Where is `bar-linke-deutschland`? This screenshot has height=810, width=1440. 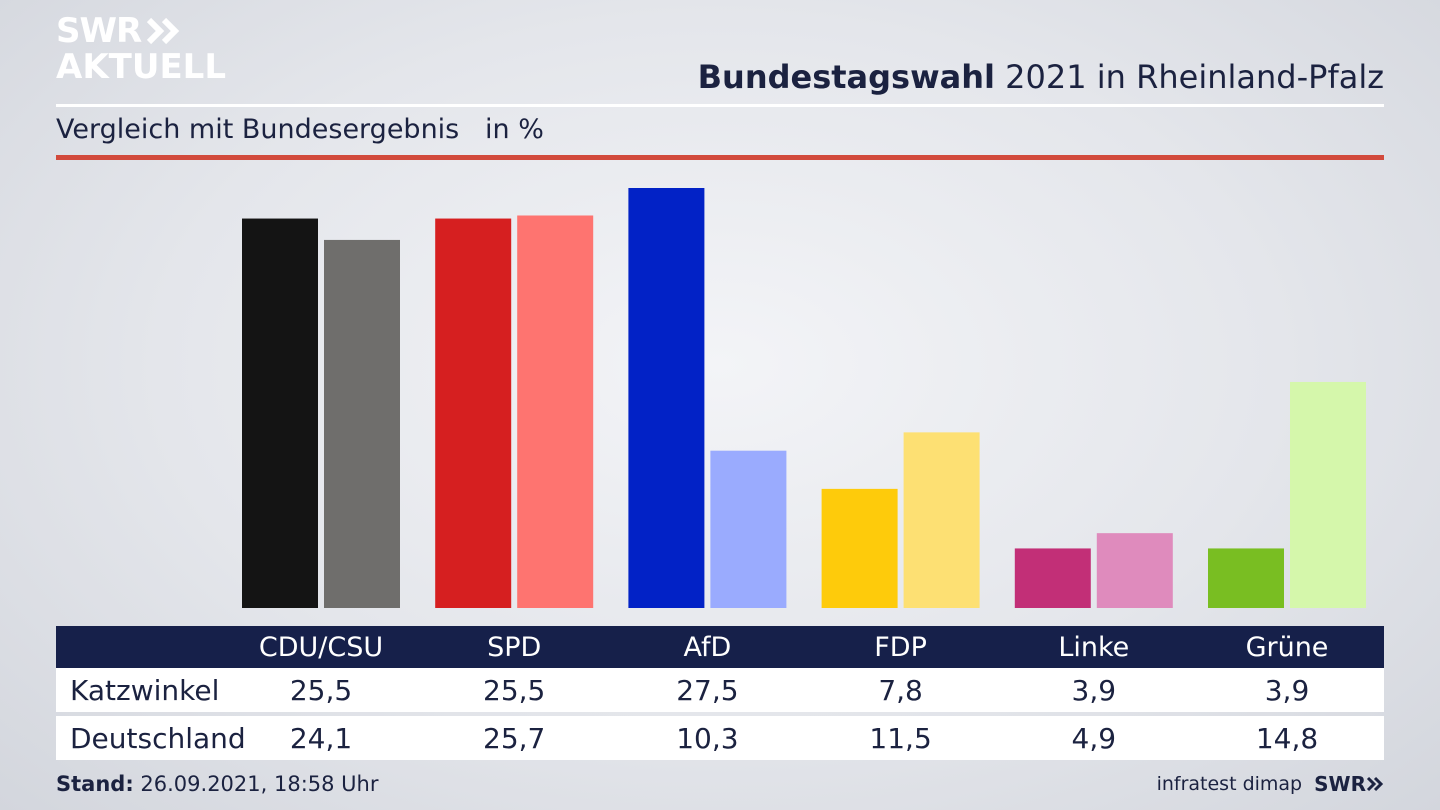 bar-linke-deutschland is located at coordinates (1134, 570).